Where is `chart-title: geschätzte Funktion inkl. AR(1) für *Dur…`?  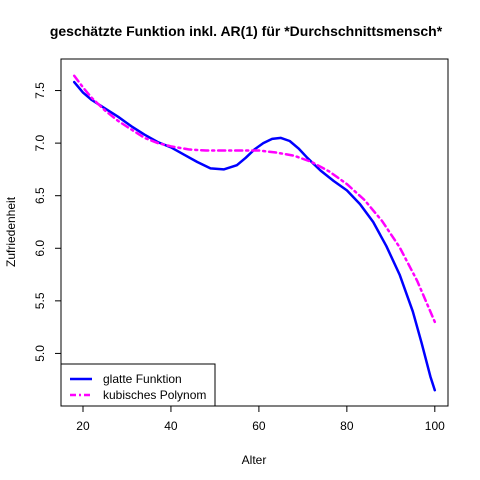 chart-title: geschätzte Funktion inkl. AR(1) für *Dur… is located at coordinates (246, 31).